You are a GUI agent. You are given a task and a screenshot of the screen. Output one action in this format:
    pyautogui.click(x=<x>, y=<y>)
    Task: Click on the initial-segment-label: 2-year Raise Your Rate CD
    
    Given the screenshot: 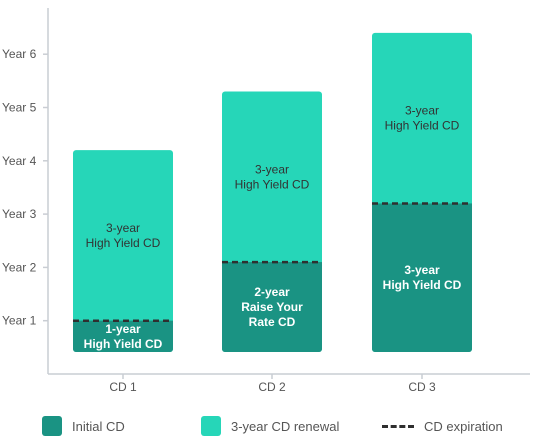 What is the action you would take?
    pyautogui.click(x=272, y=307)
    